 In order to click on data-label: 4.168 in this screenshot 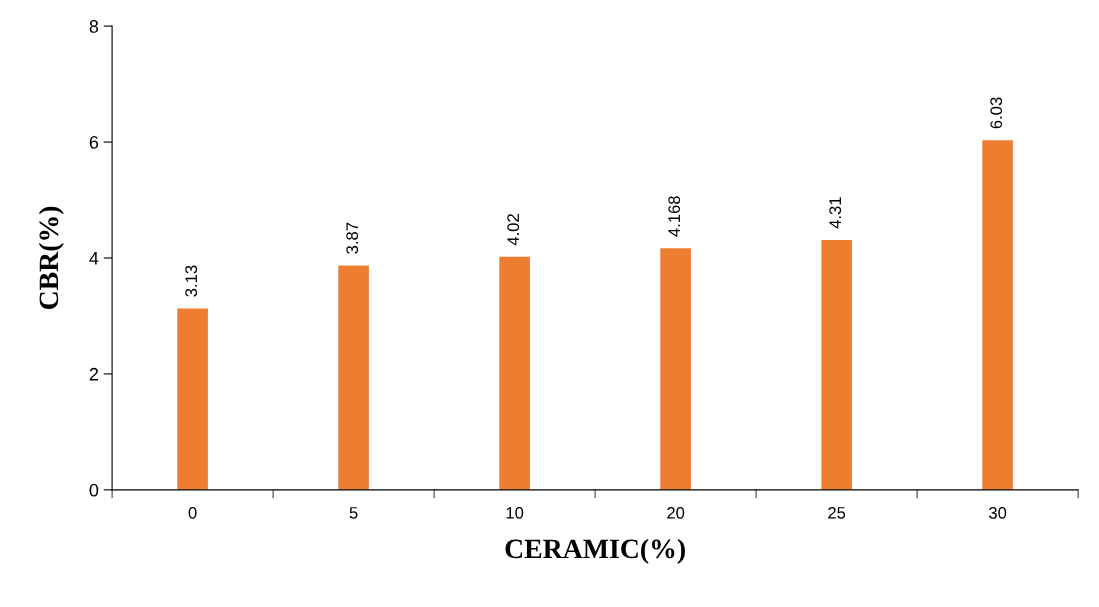, I will do `click(674, 216)`.